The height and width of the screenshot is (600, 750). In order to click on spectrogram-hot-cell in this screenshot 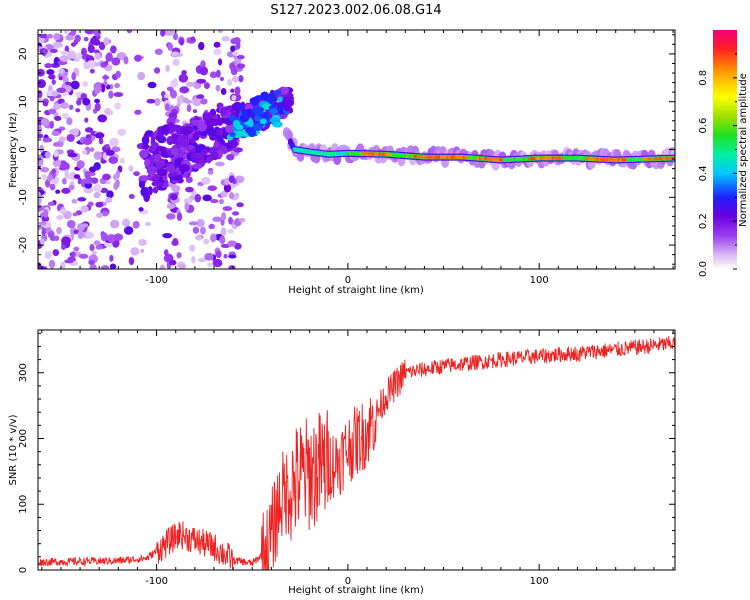, I will do `click(500, 160)`.